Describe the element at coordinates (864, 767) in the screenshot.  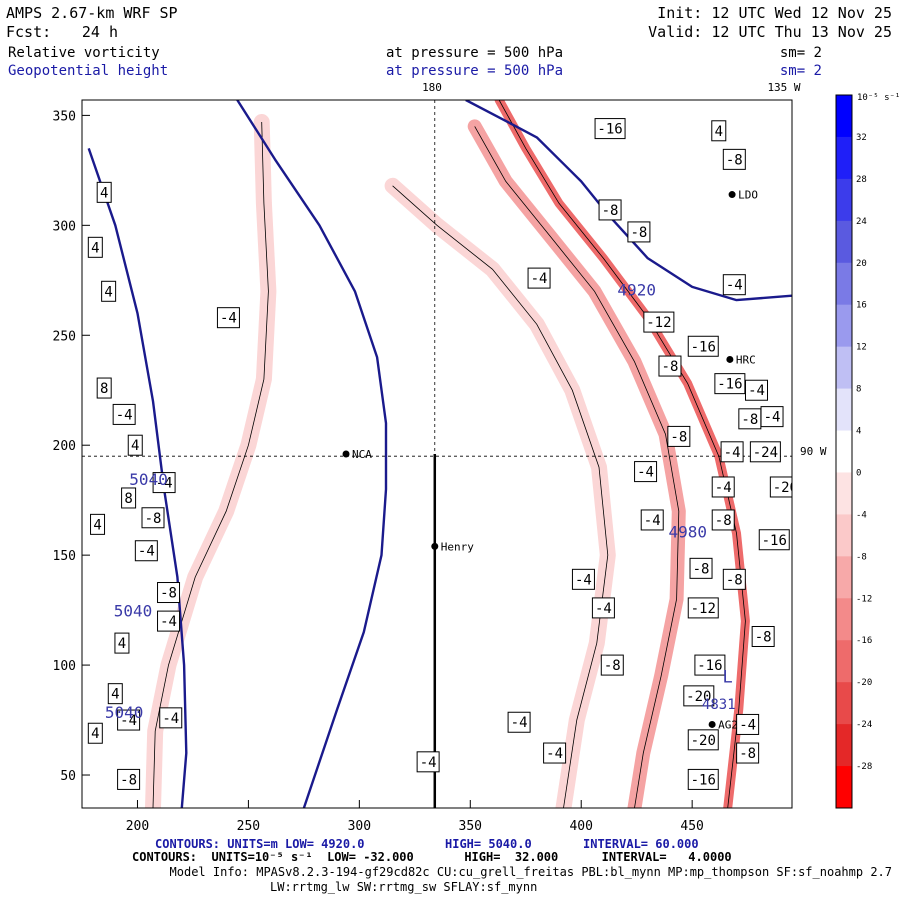
I see `colorbar-tick-label: -28` at that location.